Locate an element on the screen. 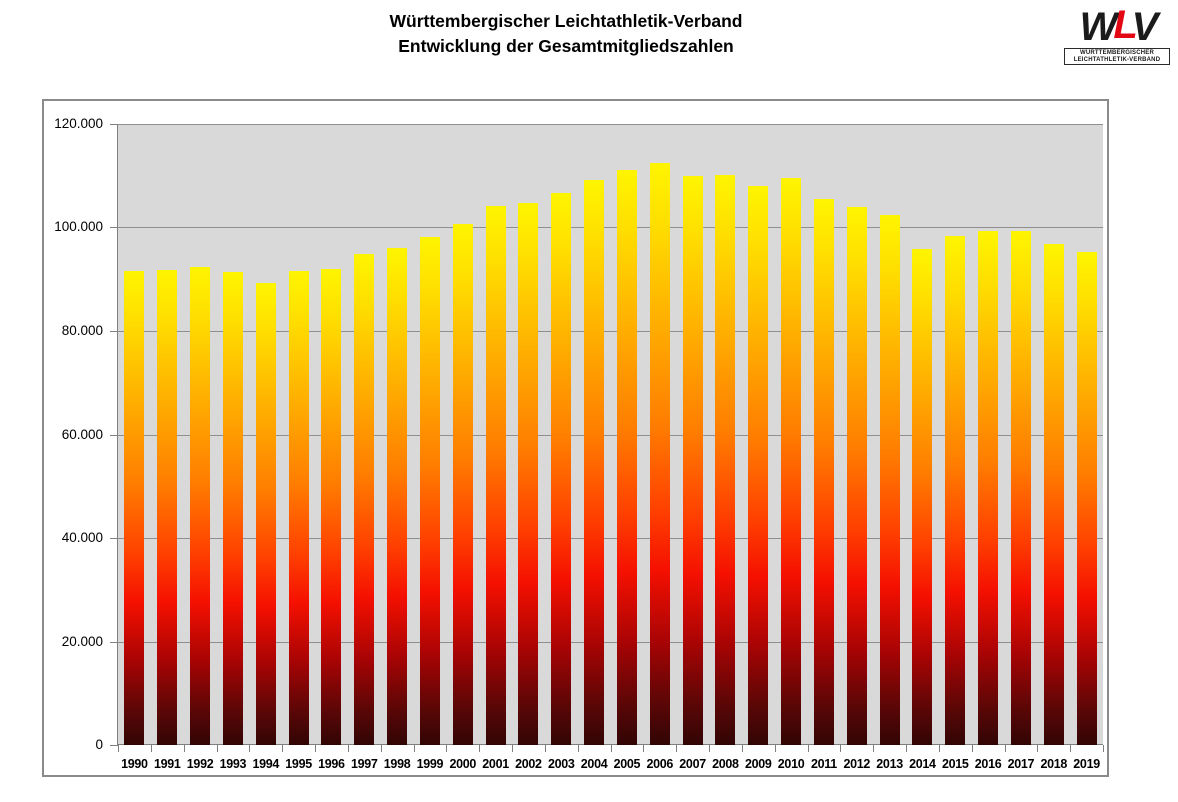  x-axis-label-1997: 1997 is located at coordinates (364, 764).